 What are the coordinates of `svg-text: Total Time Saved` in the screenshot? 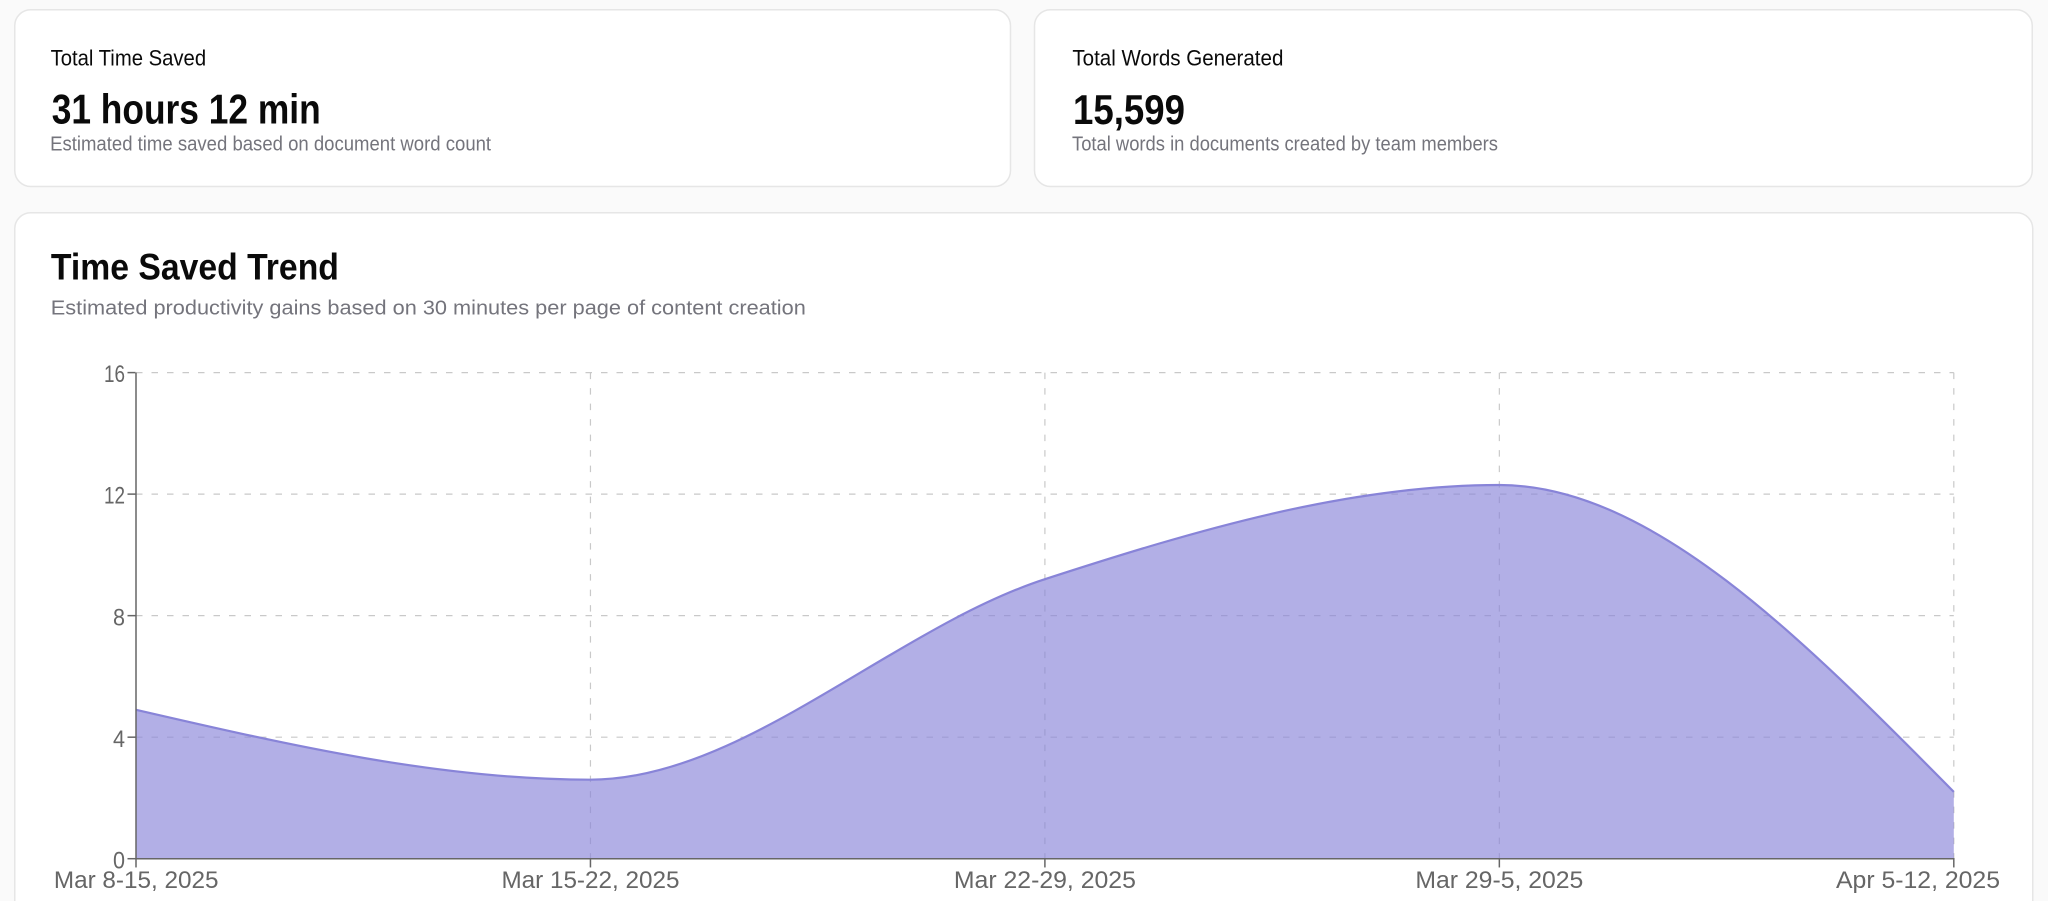 It's located at (129, 57).